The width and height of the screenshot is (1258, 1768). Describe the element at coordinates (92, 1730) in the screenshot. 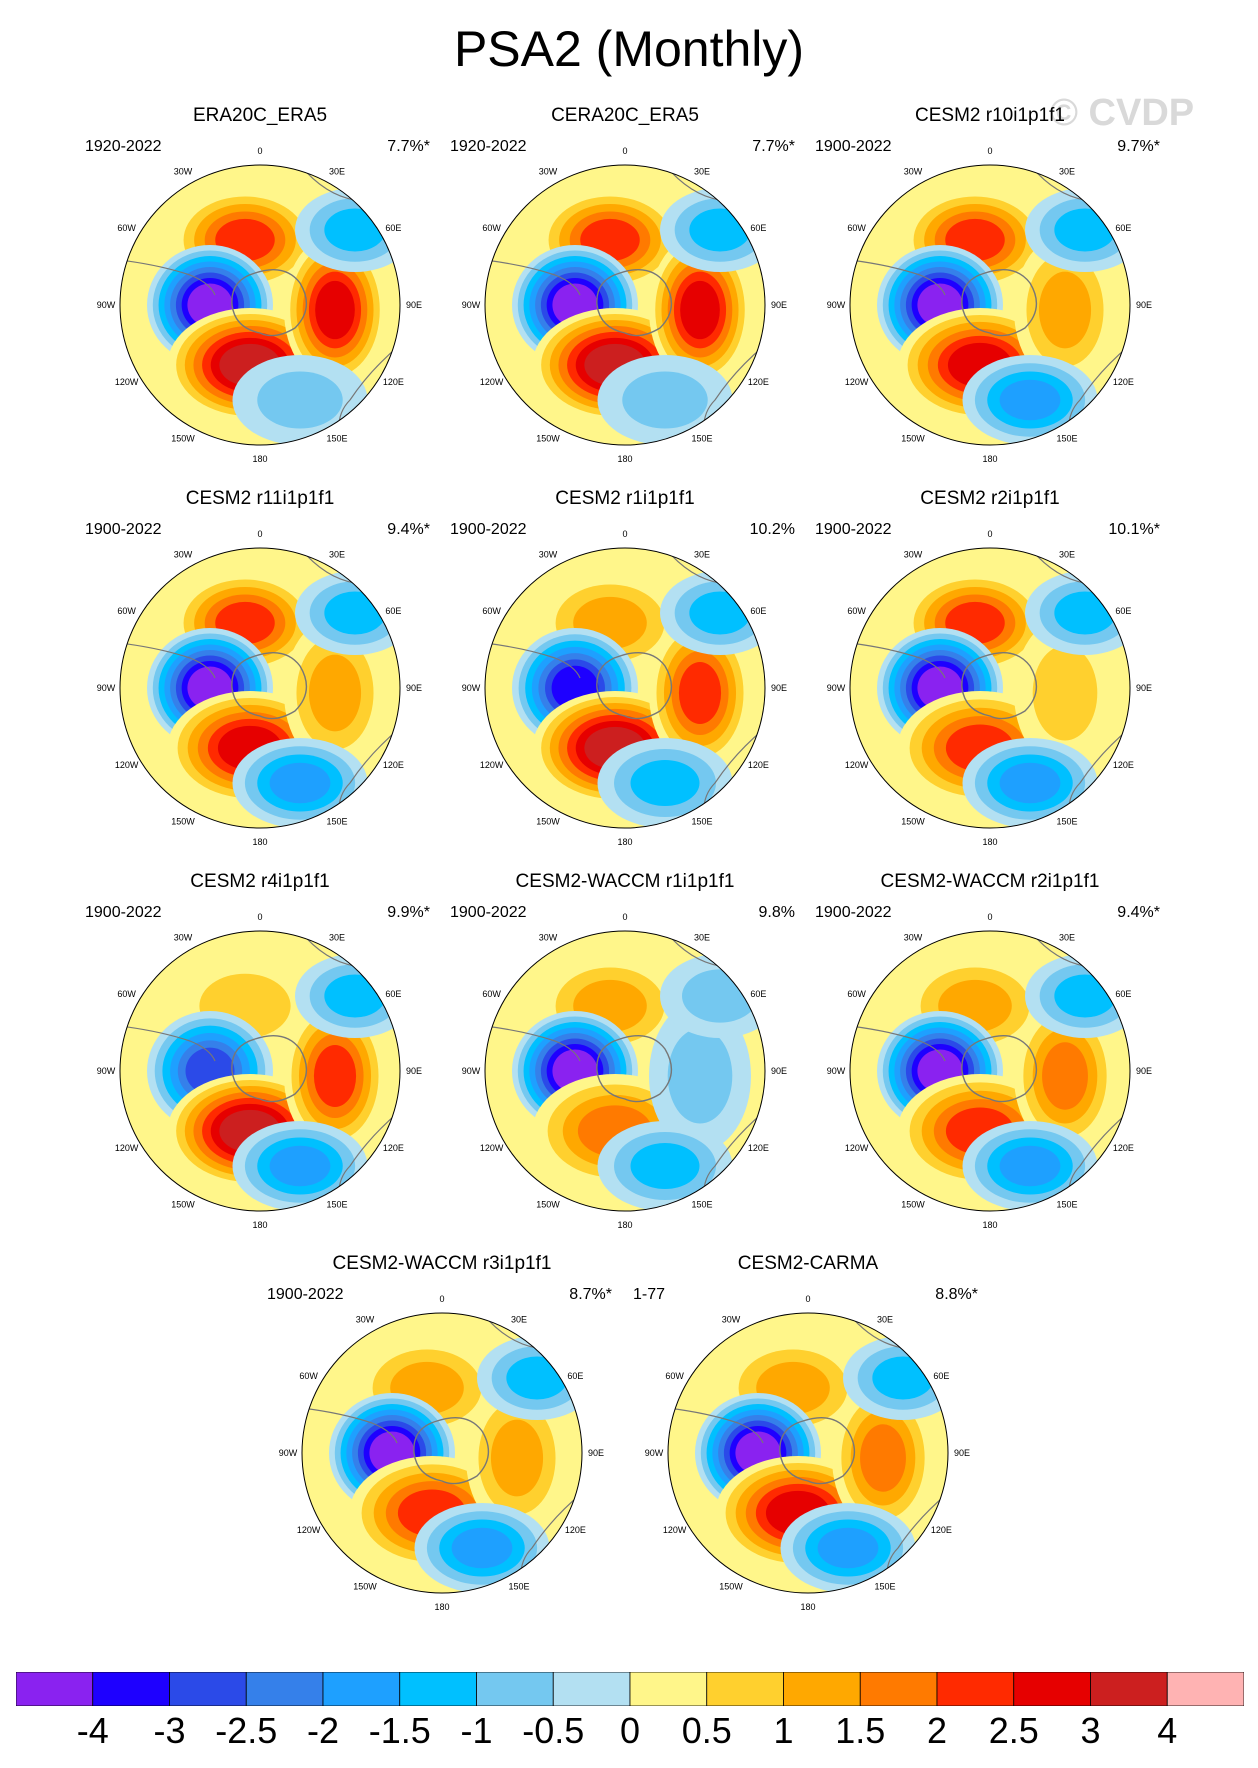

I see `colorbar-tick-label: -4` at that location.